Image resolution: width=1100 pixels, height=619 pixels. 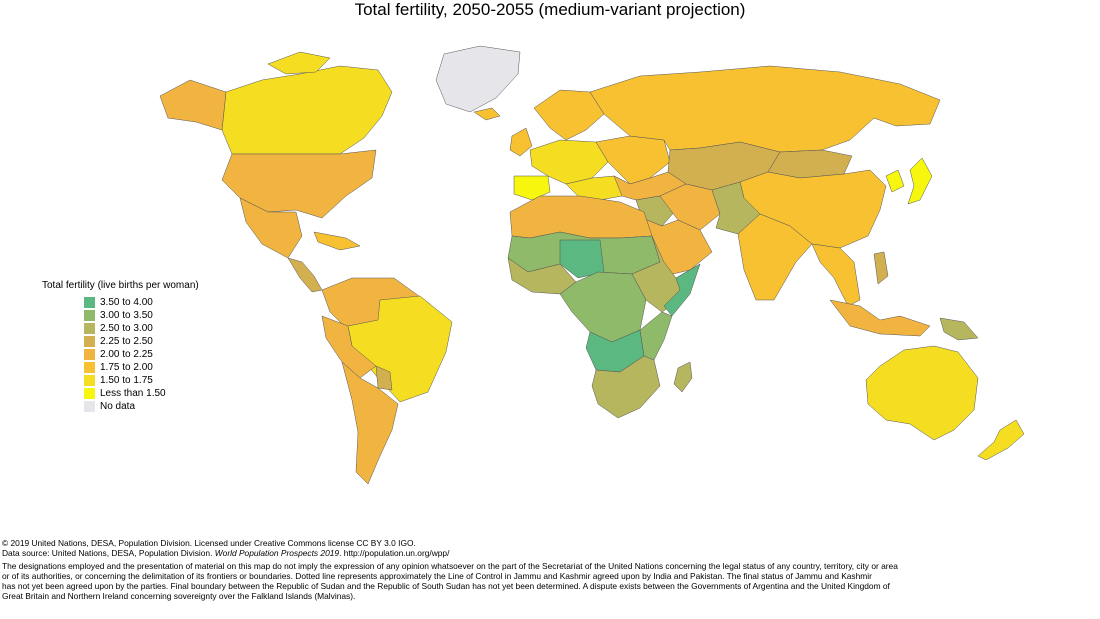 I want to click on legend-label: 2.25 to 2.50, so click(x=126, y=341).